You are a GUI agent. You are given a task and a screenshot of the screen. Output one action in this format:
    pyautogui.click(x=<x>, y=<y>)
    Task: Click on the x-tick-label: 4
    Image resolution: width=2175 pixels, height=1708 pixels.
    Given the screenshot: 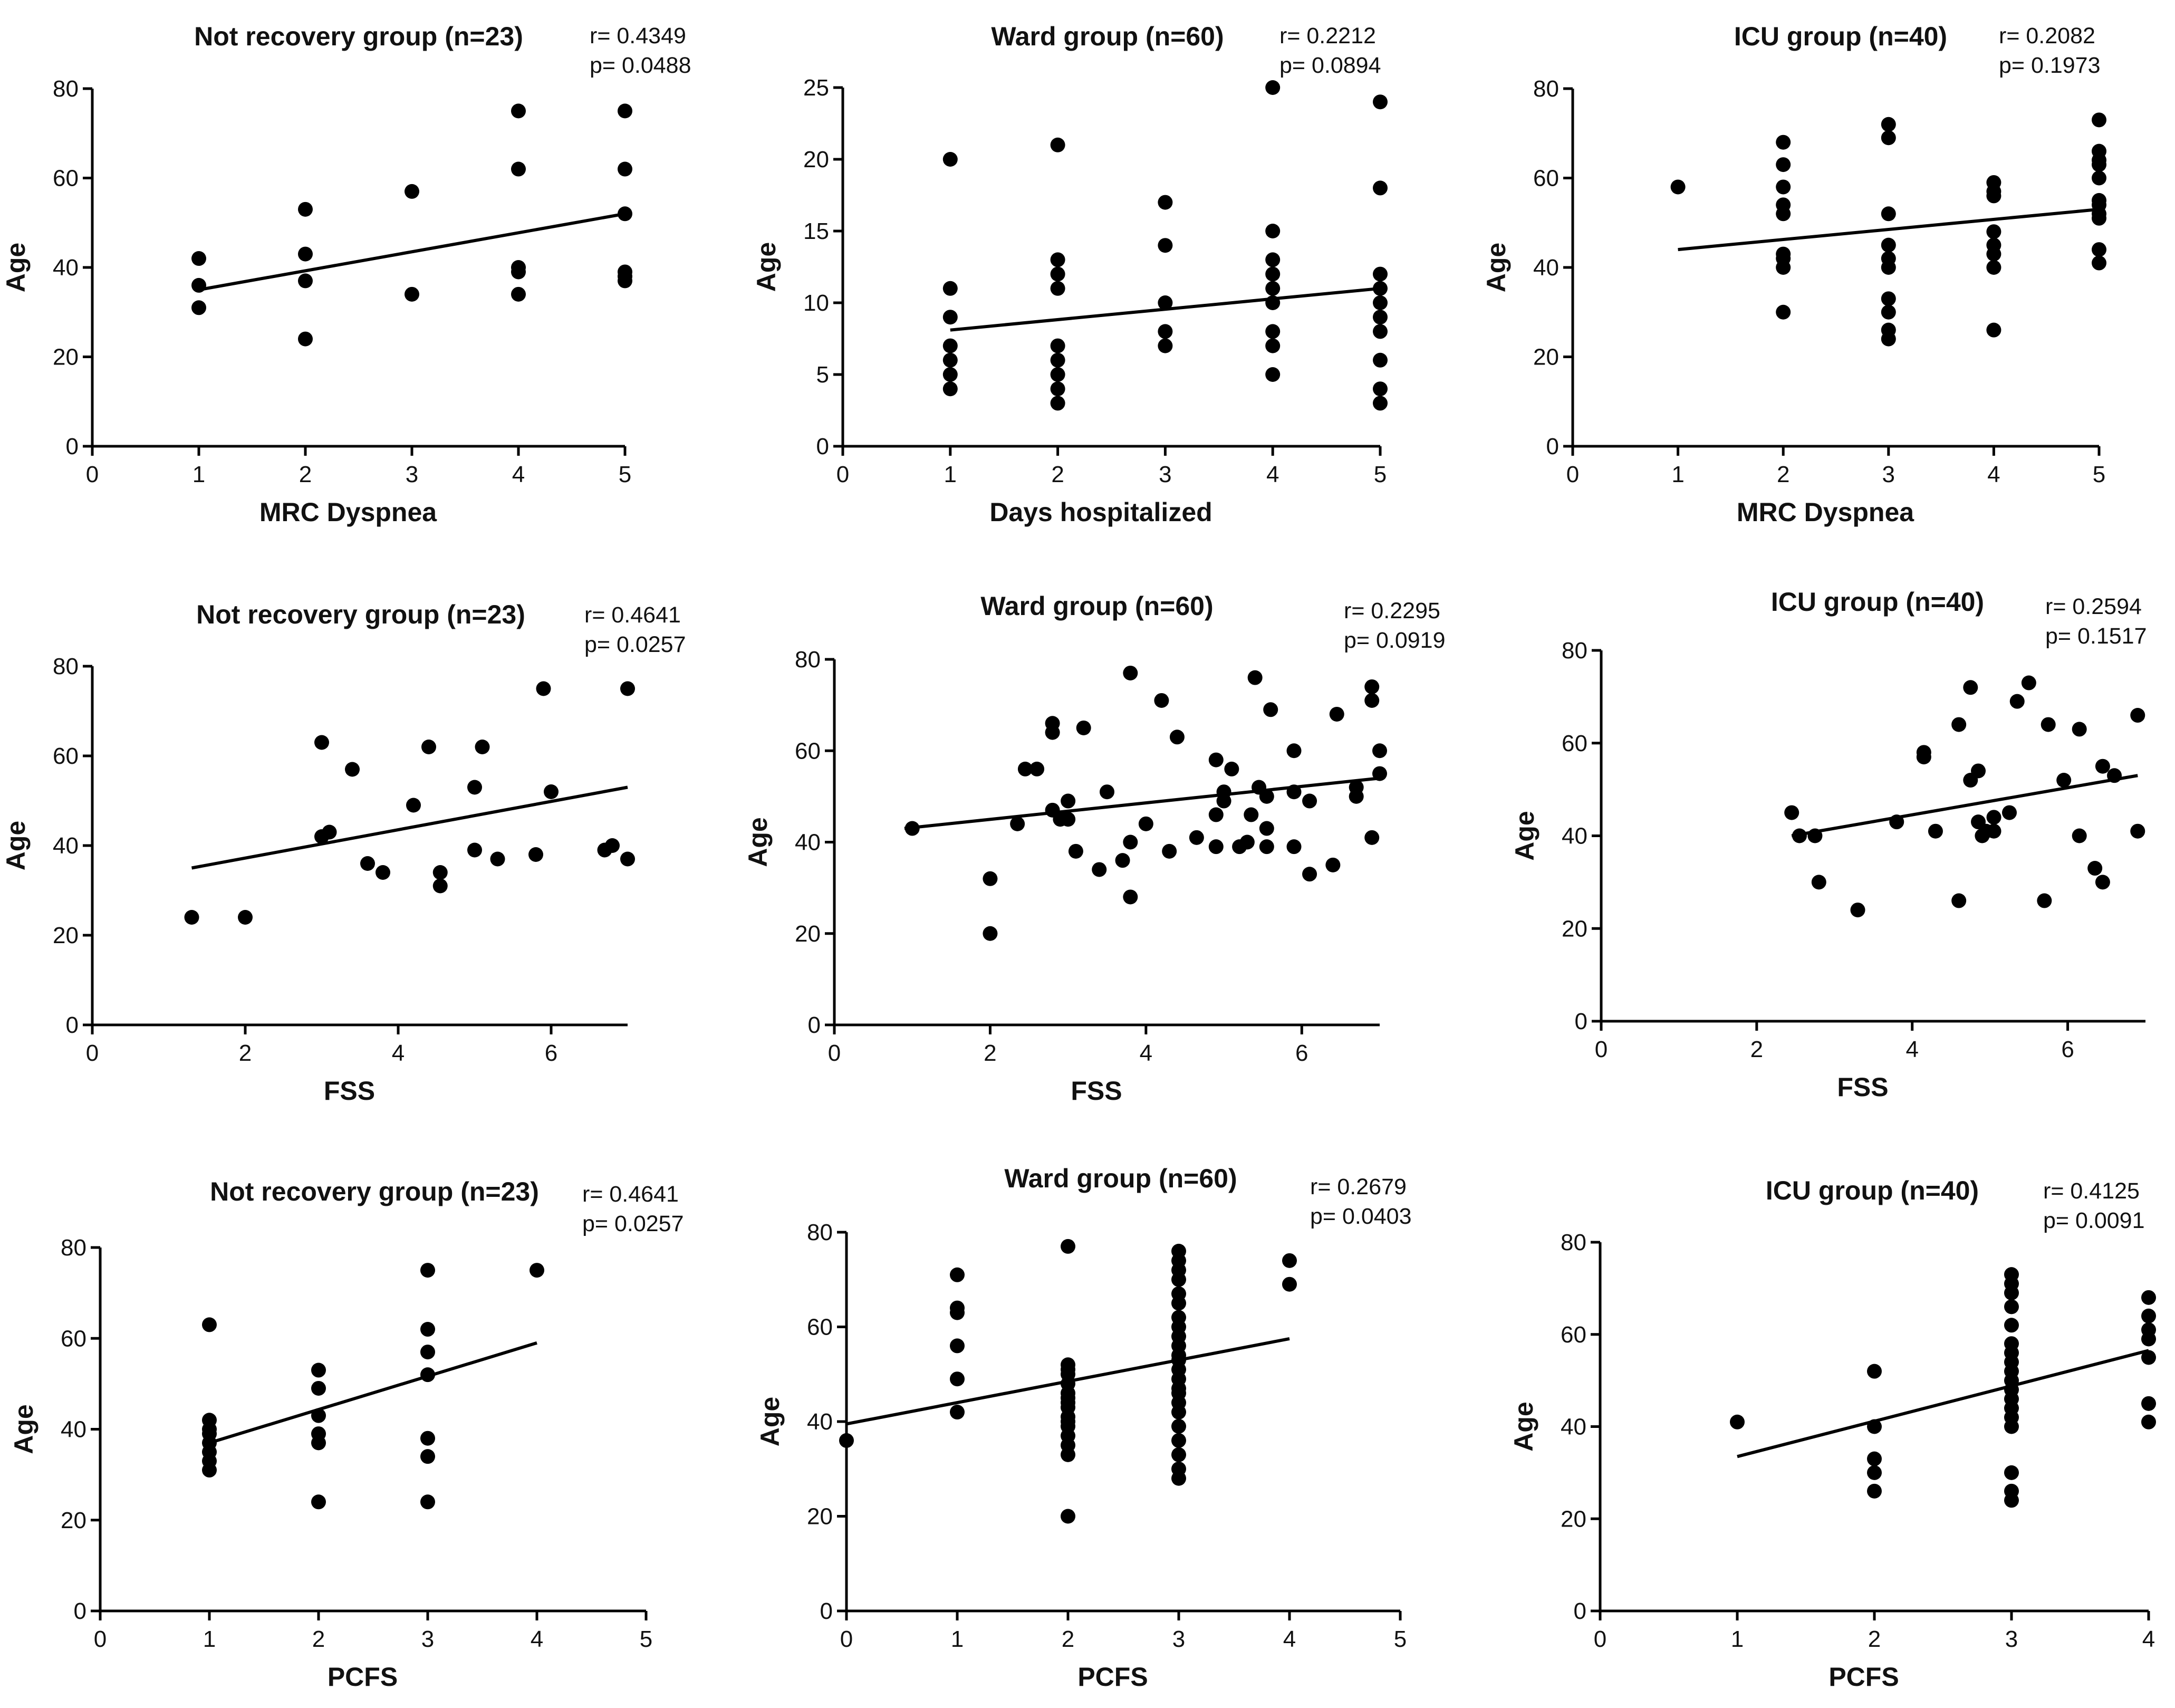 What is the action you would take?
    pyautogui.click(x=1912, y=1049)
    